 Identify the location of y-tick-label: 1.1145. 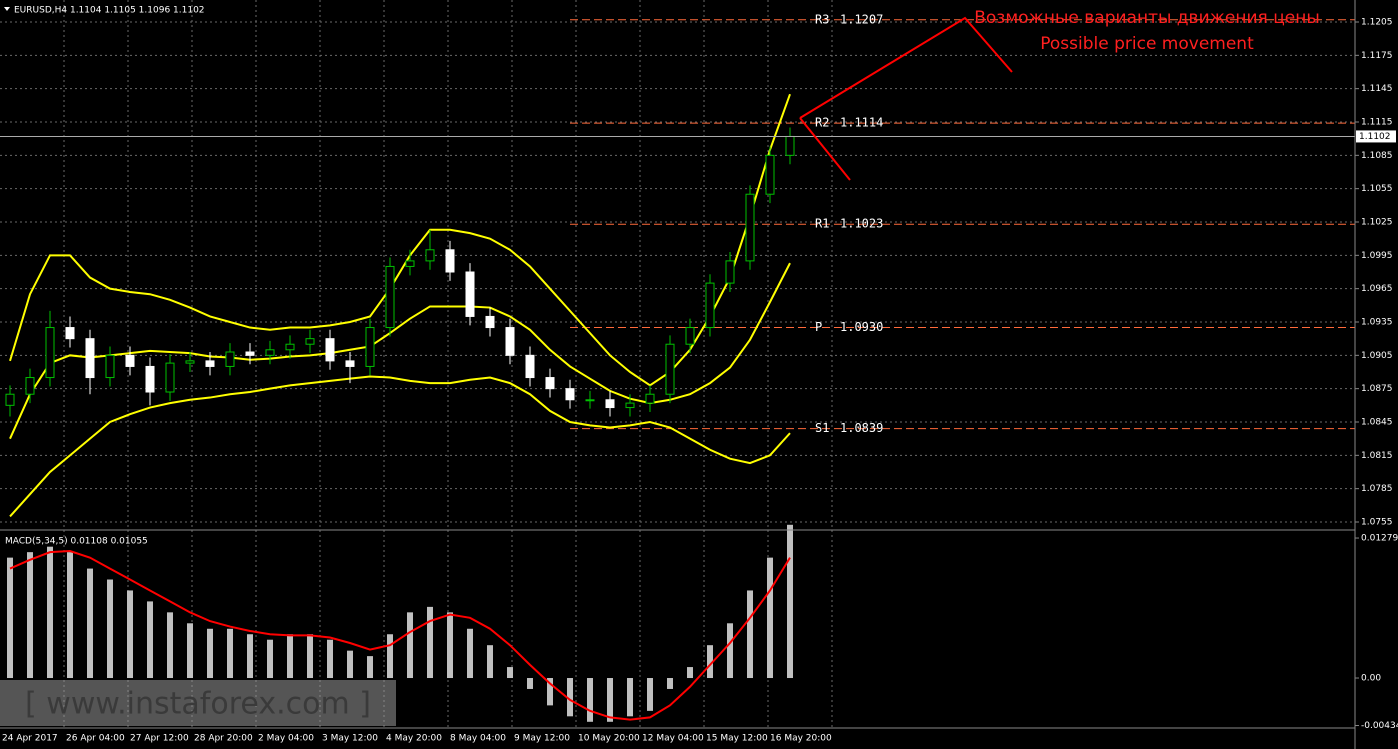
(1377, 89).